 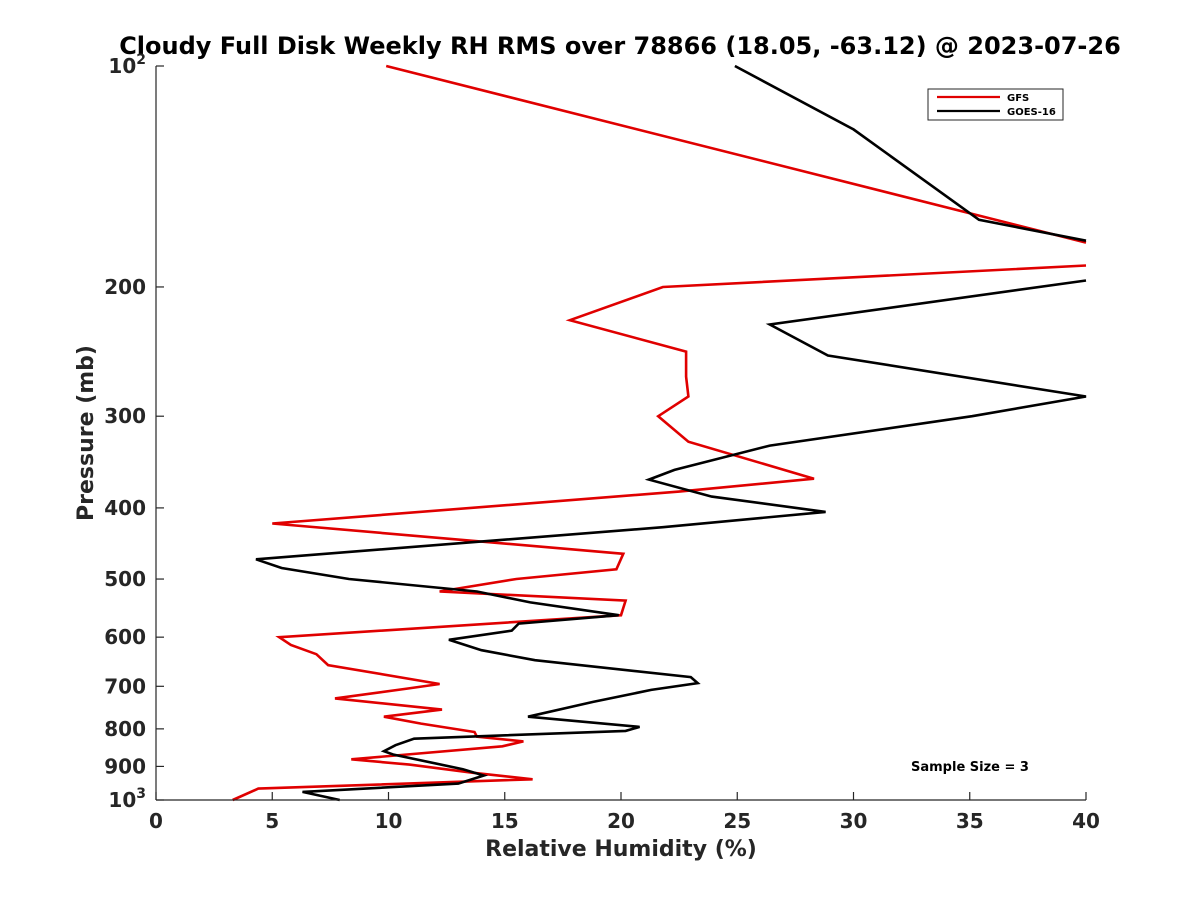 I want to click on legend-box, so click(x=995, y=104).